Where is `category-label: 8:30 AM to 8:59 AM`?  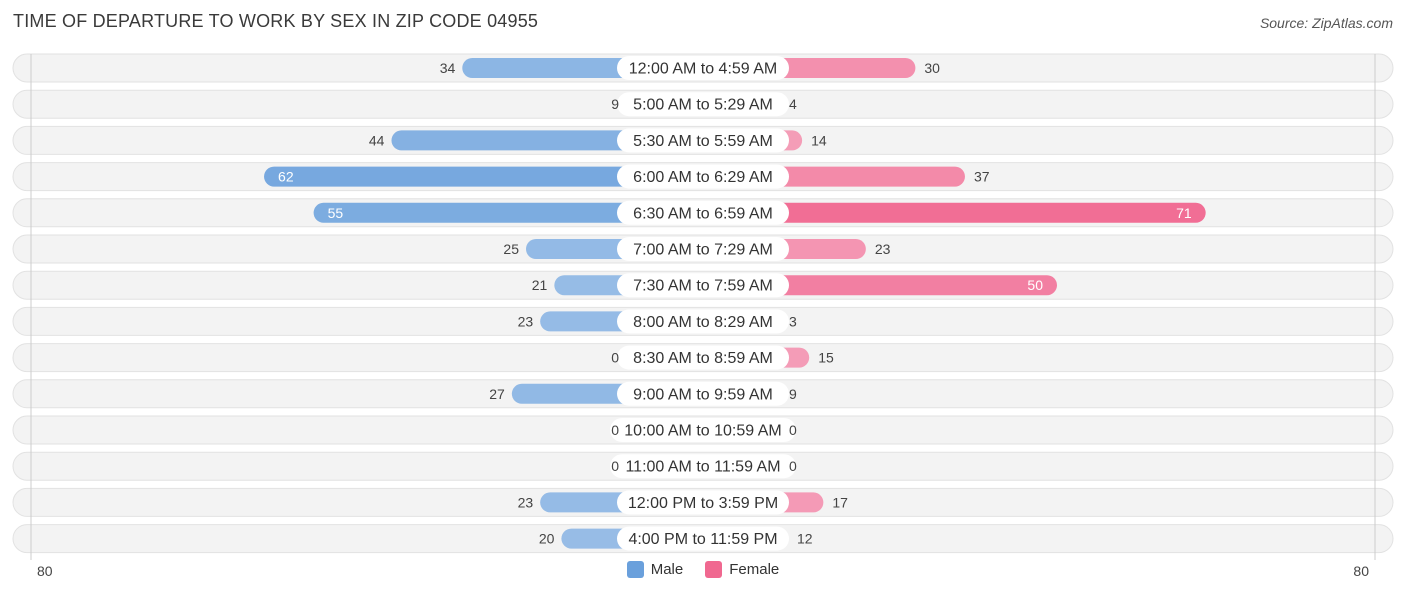
category-label: 8:30 AM to 8:59 AM is located at coordinates (703, 358).